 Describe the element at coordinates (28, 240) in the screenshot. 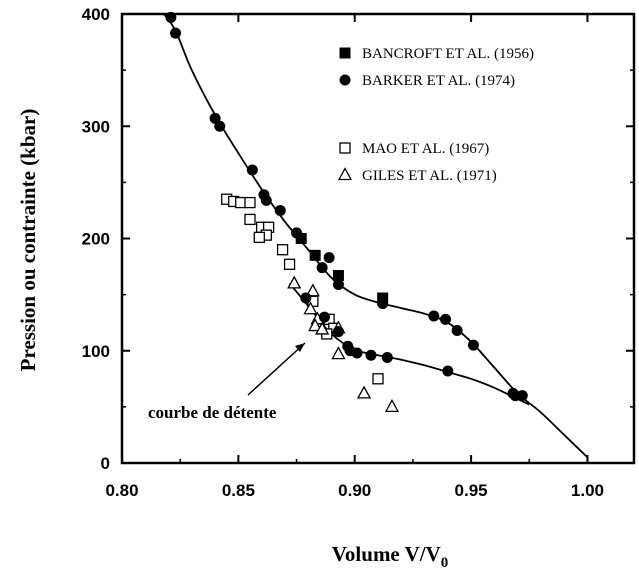

I see `y-axis-title: Pression ou contrainte (kbar)` at that location.